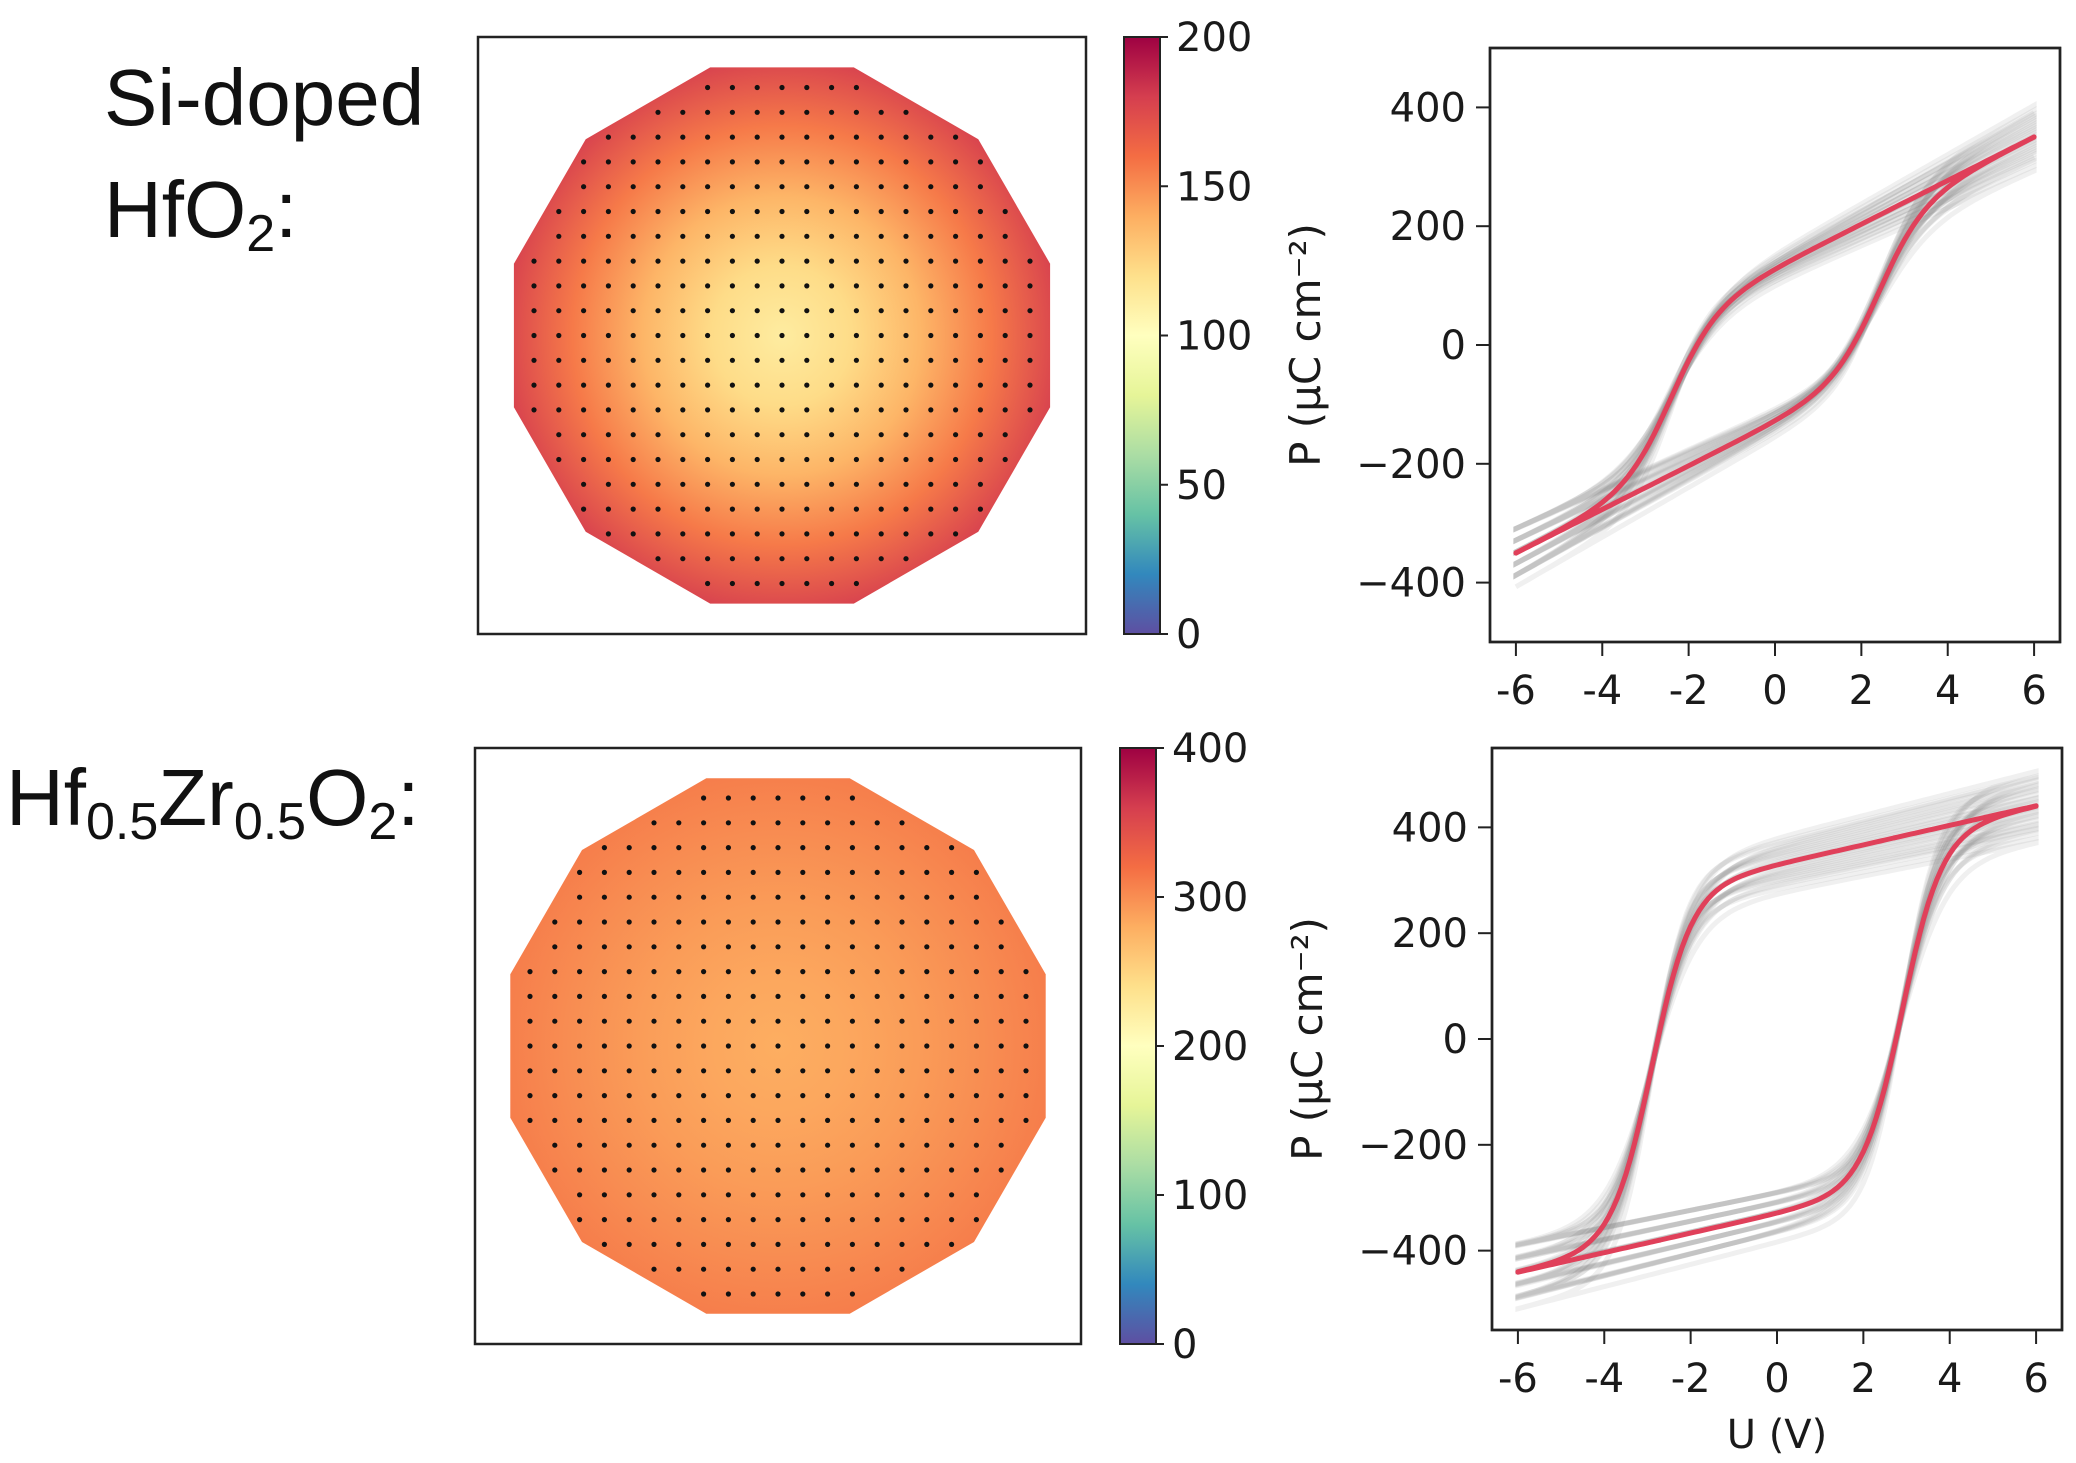 The image size is (2076, 1463). I want to click on x-tick-label: -6, so click(1516, 691).